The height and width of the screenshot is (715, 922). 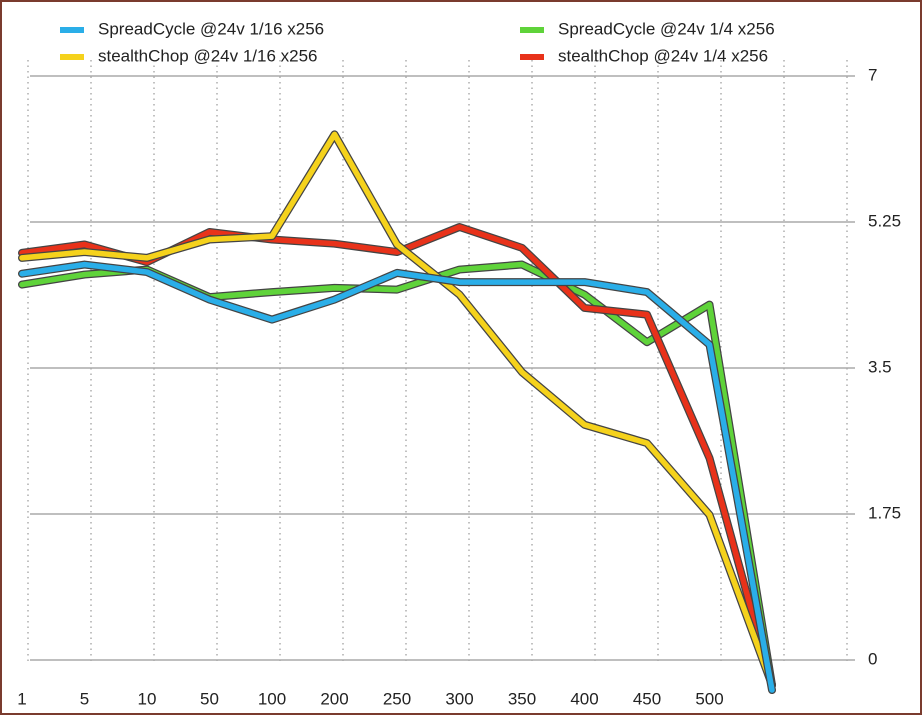 I want to click on legend-label: SpreadCycle @24v 1/16 x256, so click(x=211, y=28).